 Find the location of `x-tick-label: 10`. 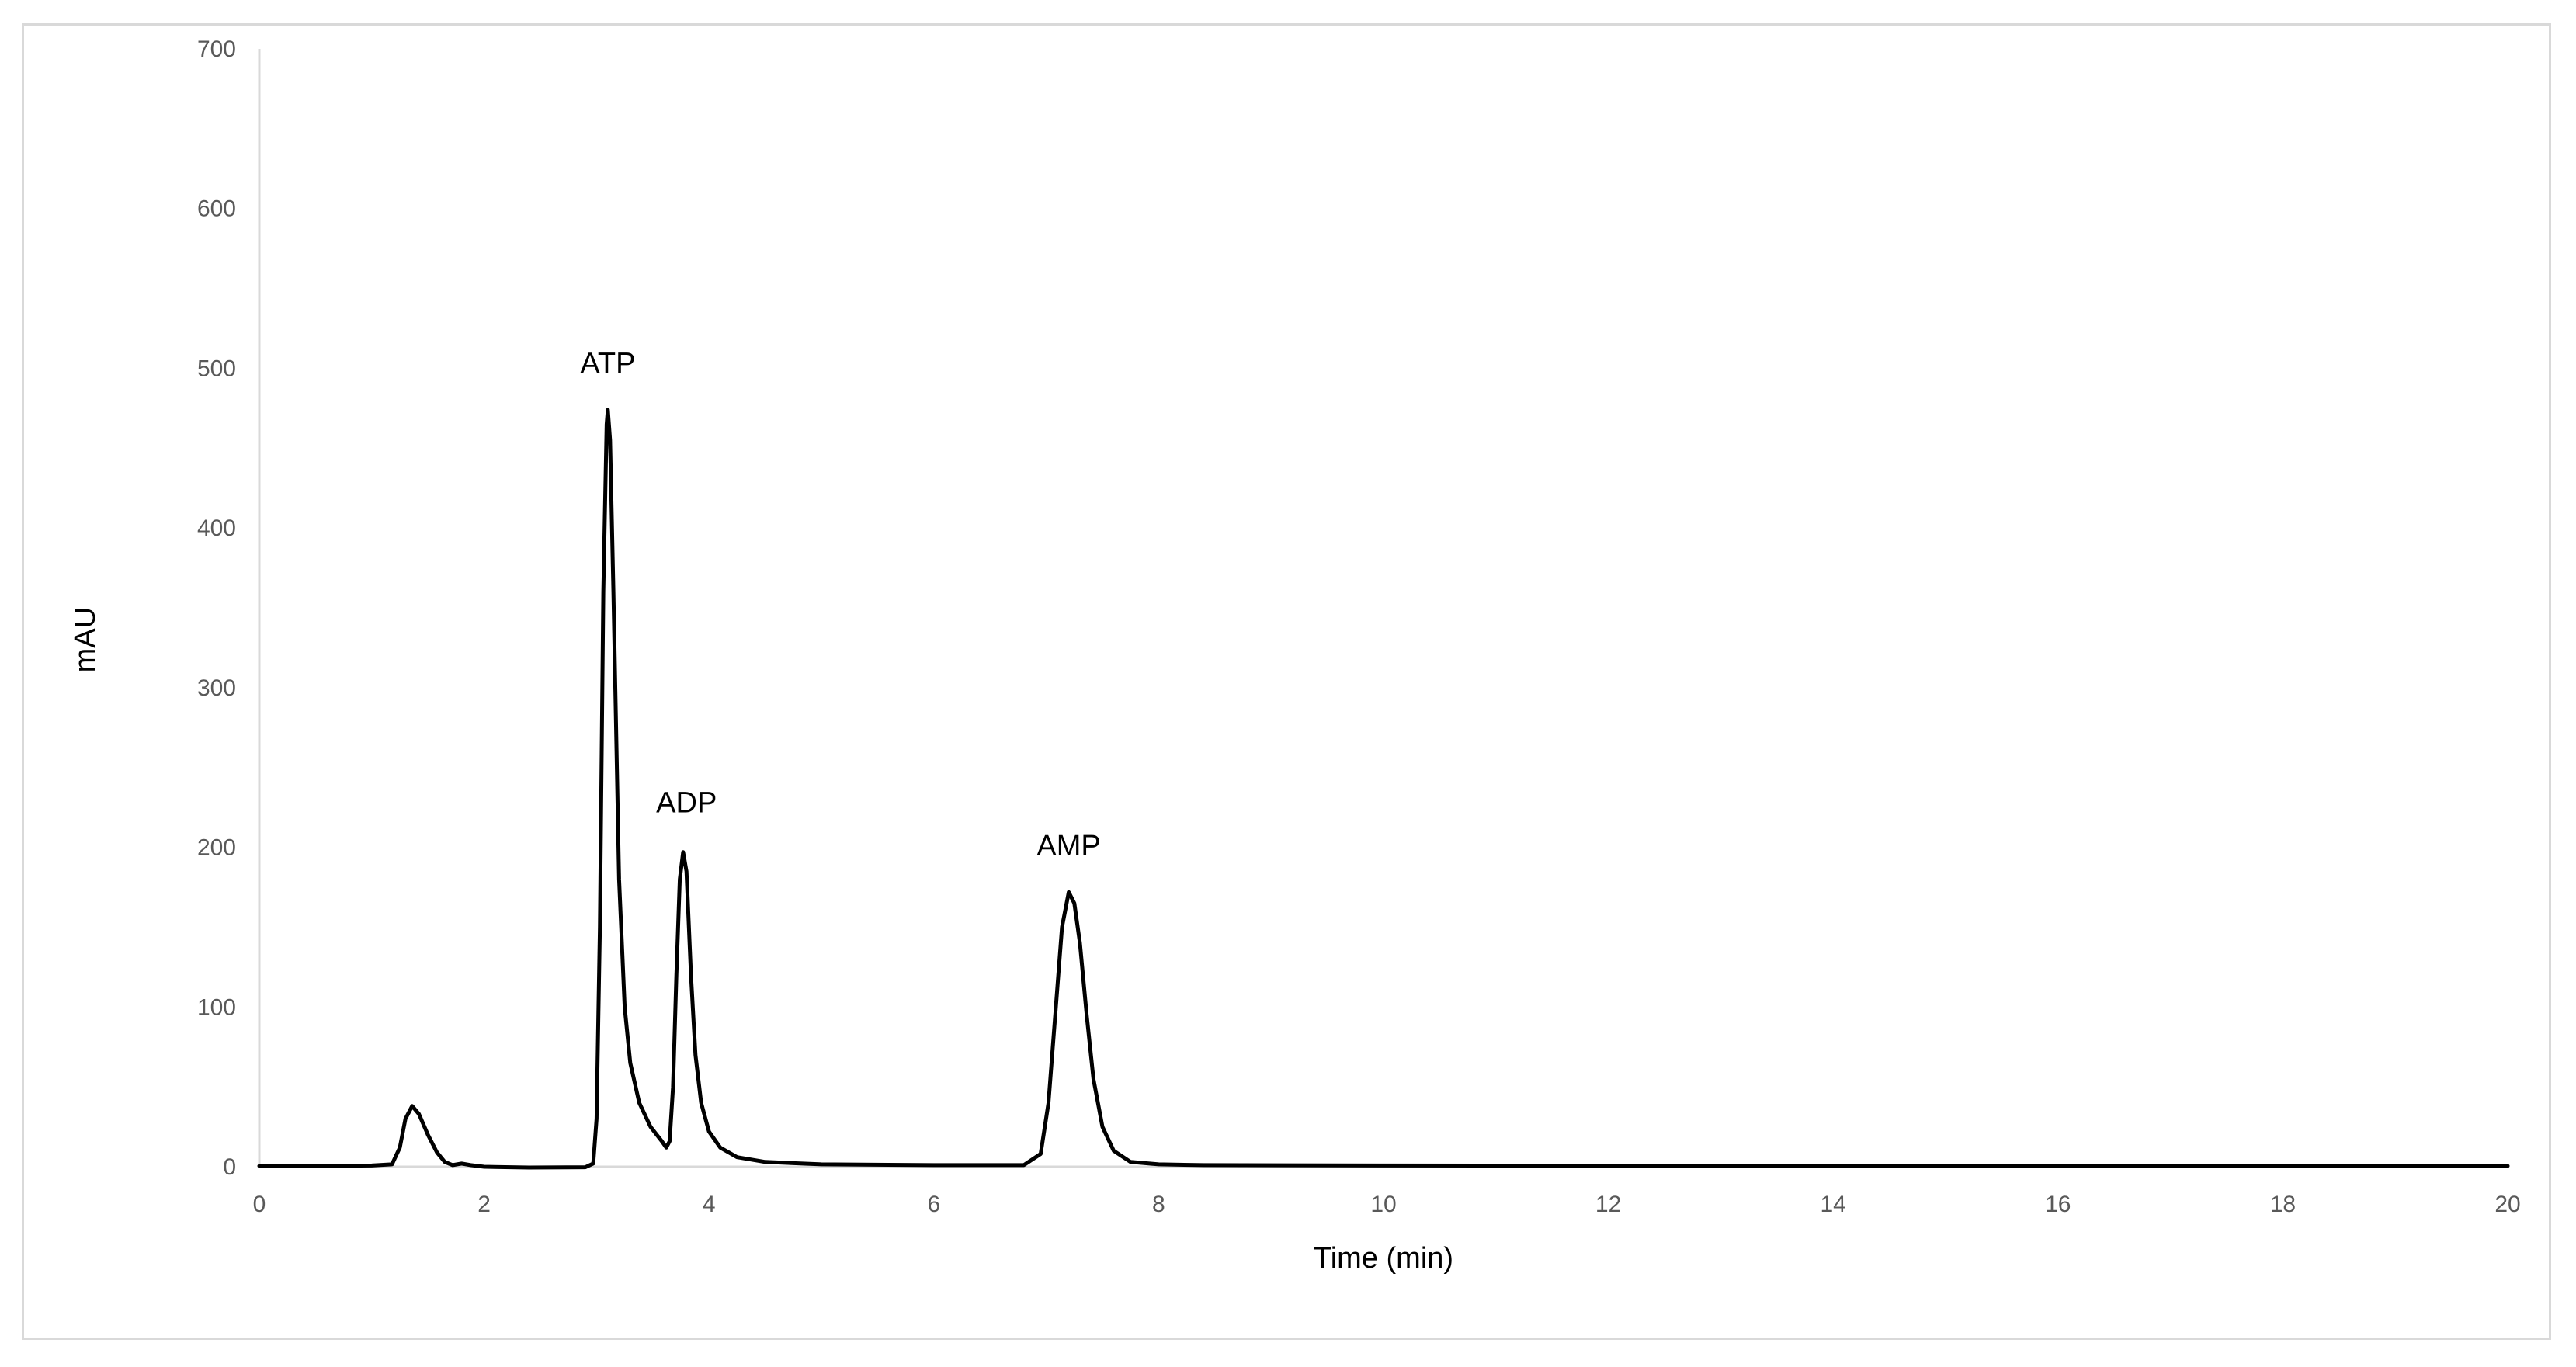

x-tick-label: 10 is located at coordinates (1383, 1204).